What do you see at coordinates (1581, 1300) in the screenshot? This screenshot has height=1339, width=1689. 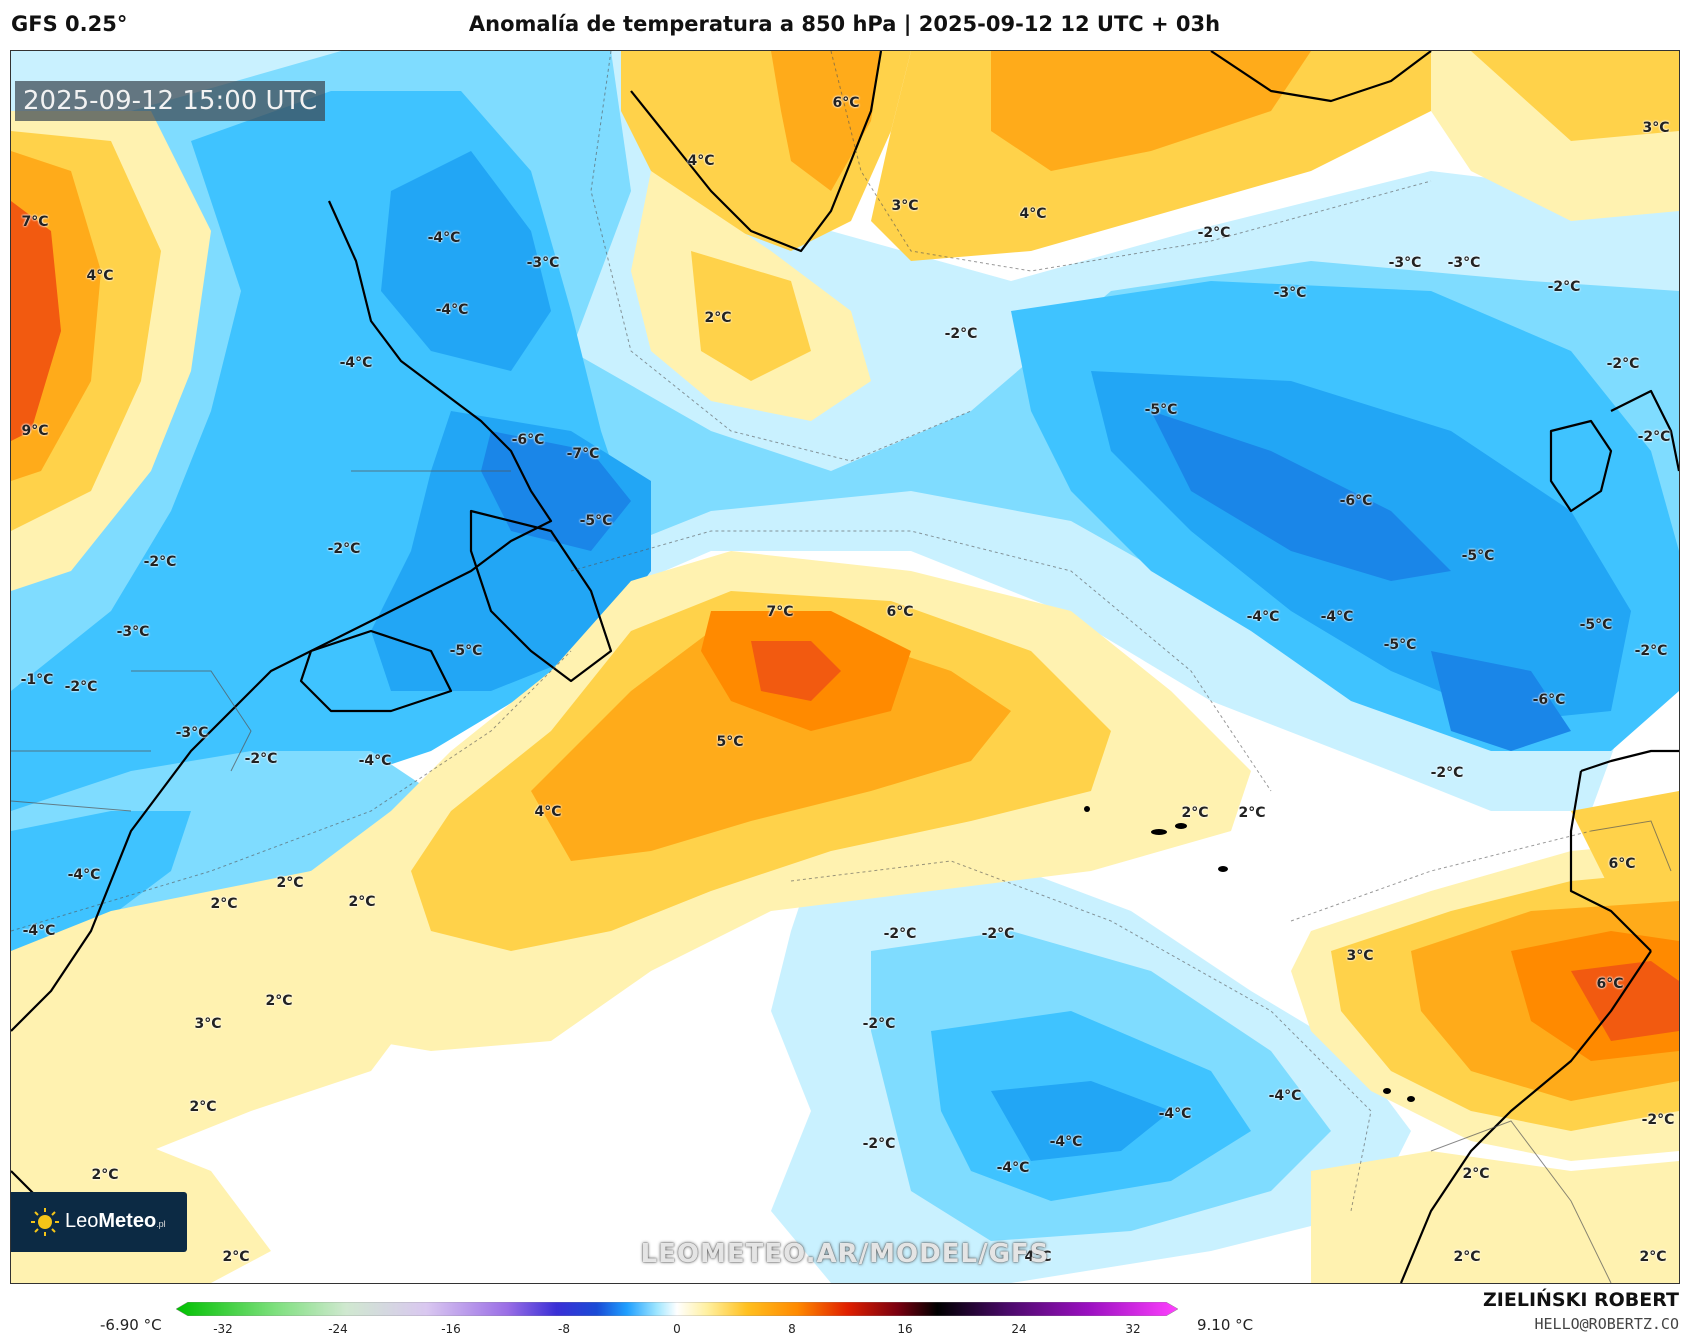 I see `author-name: ZIELIŃSKI ROBERT` at bounding box center [1581, 1300].